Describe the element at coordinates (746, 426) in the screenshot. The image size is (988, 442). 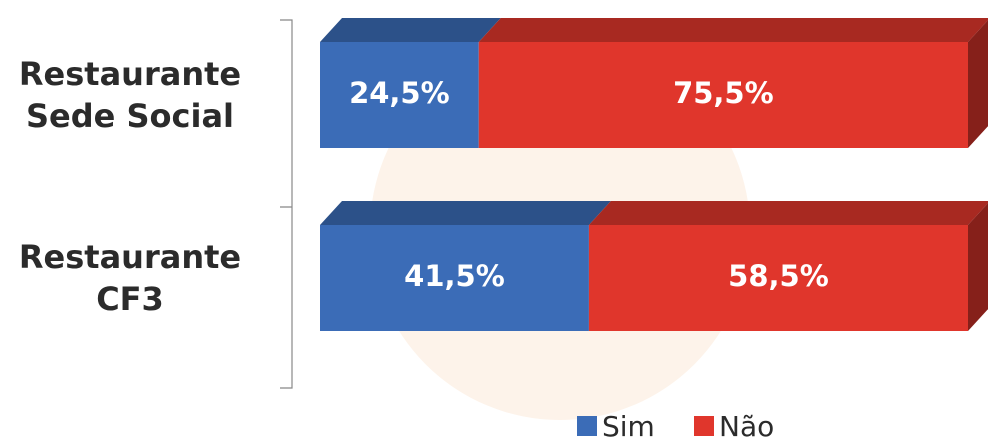
I see `legend-label: Não` at that location.